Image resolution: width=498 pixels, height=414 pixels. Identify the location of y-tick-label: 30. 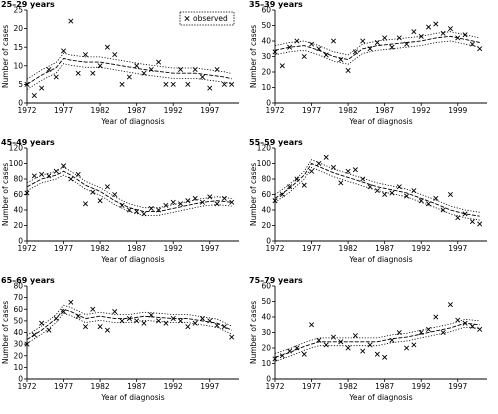
(266, 56).